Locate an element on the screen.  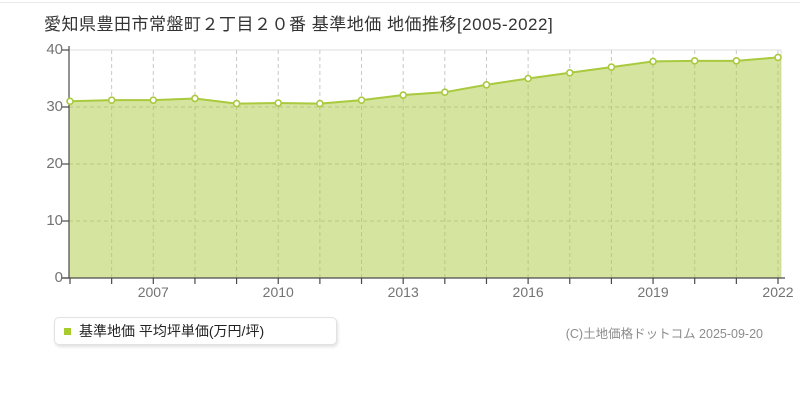
y-tick-label: 20 is located at coordinates (54, 163).